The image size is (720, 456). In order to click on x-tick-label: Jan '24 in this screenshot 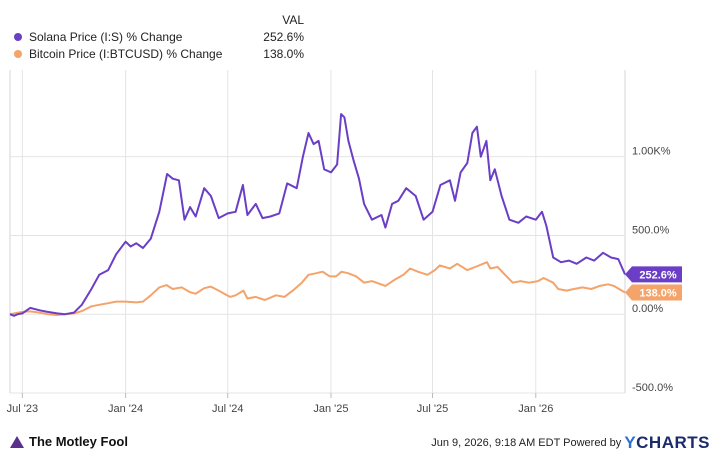, I will do `click(125, 409)`.